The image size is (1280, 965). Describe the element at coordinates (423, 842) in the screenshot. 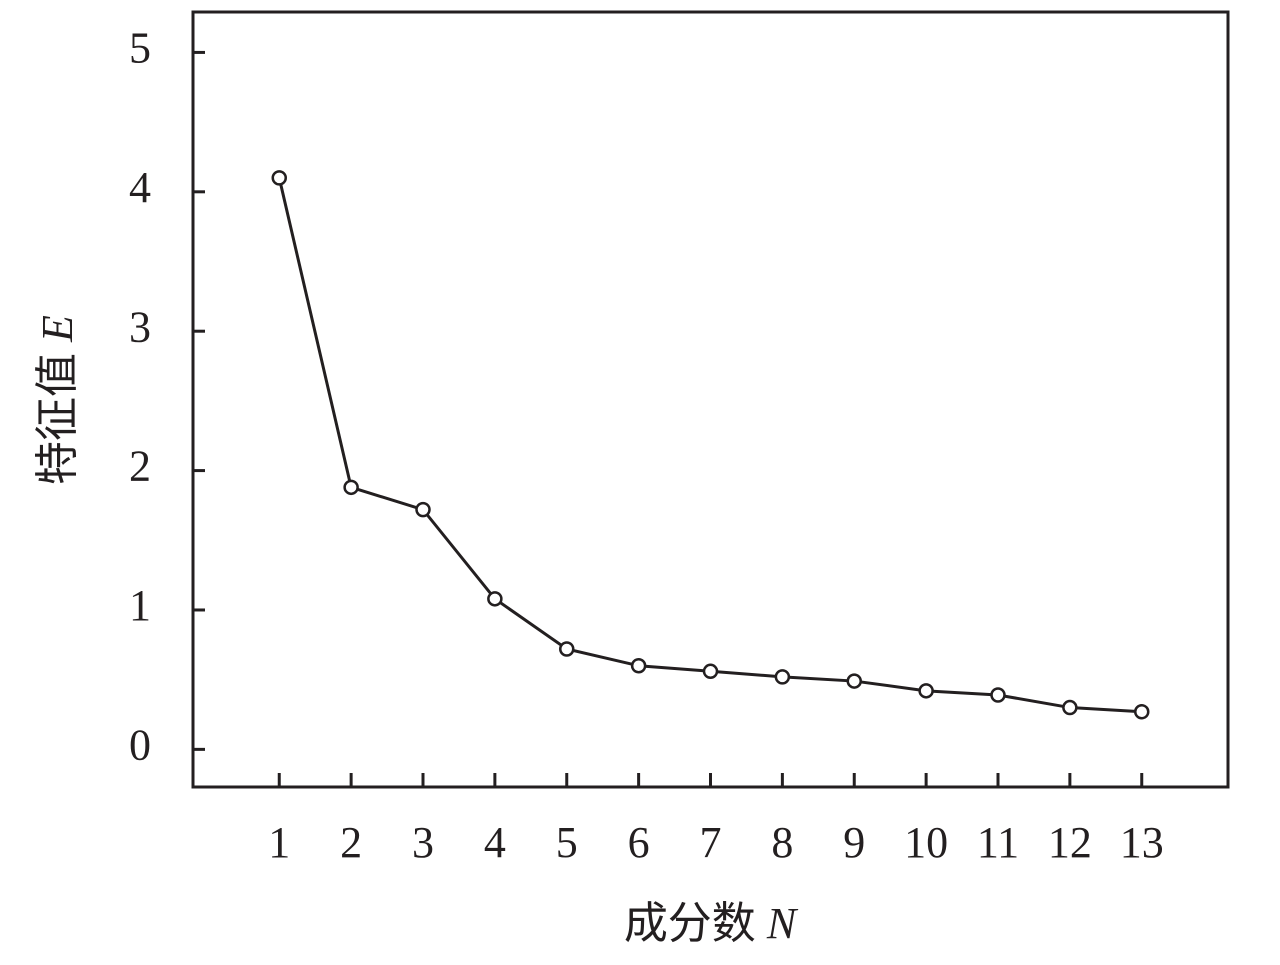

I see `x-tick-label: 3` at that location.